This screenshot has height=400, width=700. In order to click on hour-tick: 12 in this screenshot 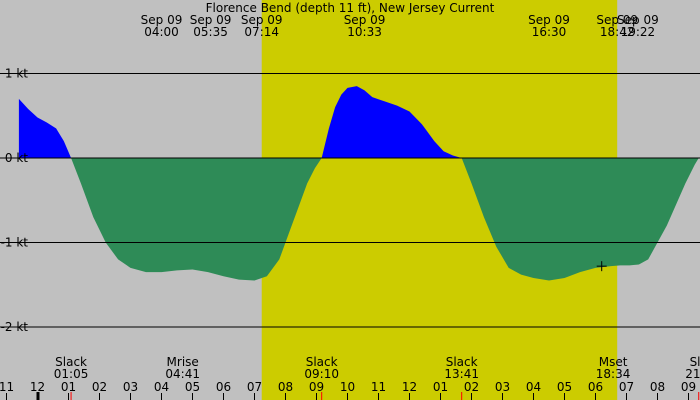, I will do `click(409, 390)`.